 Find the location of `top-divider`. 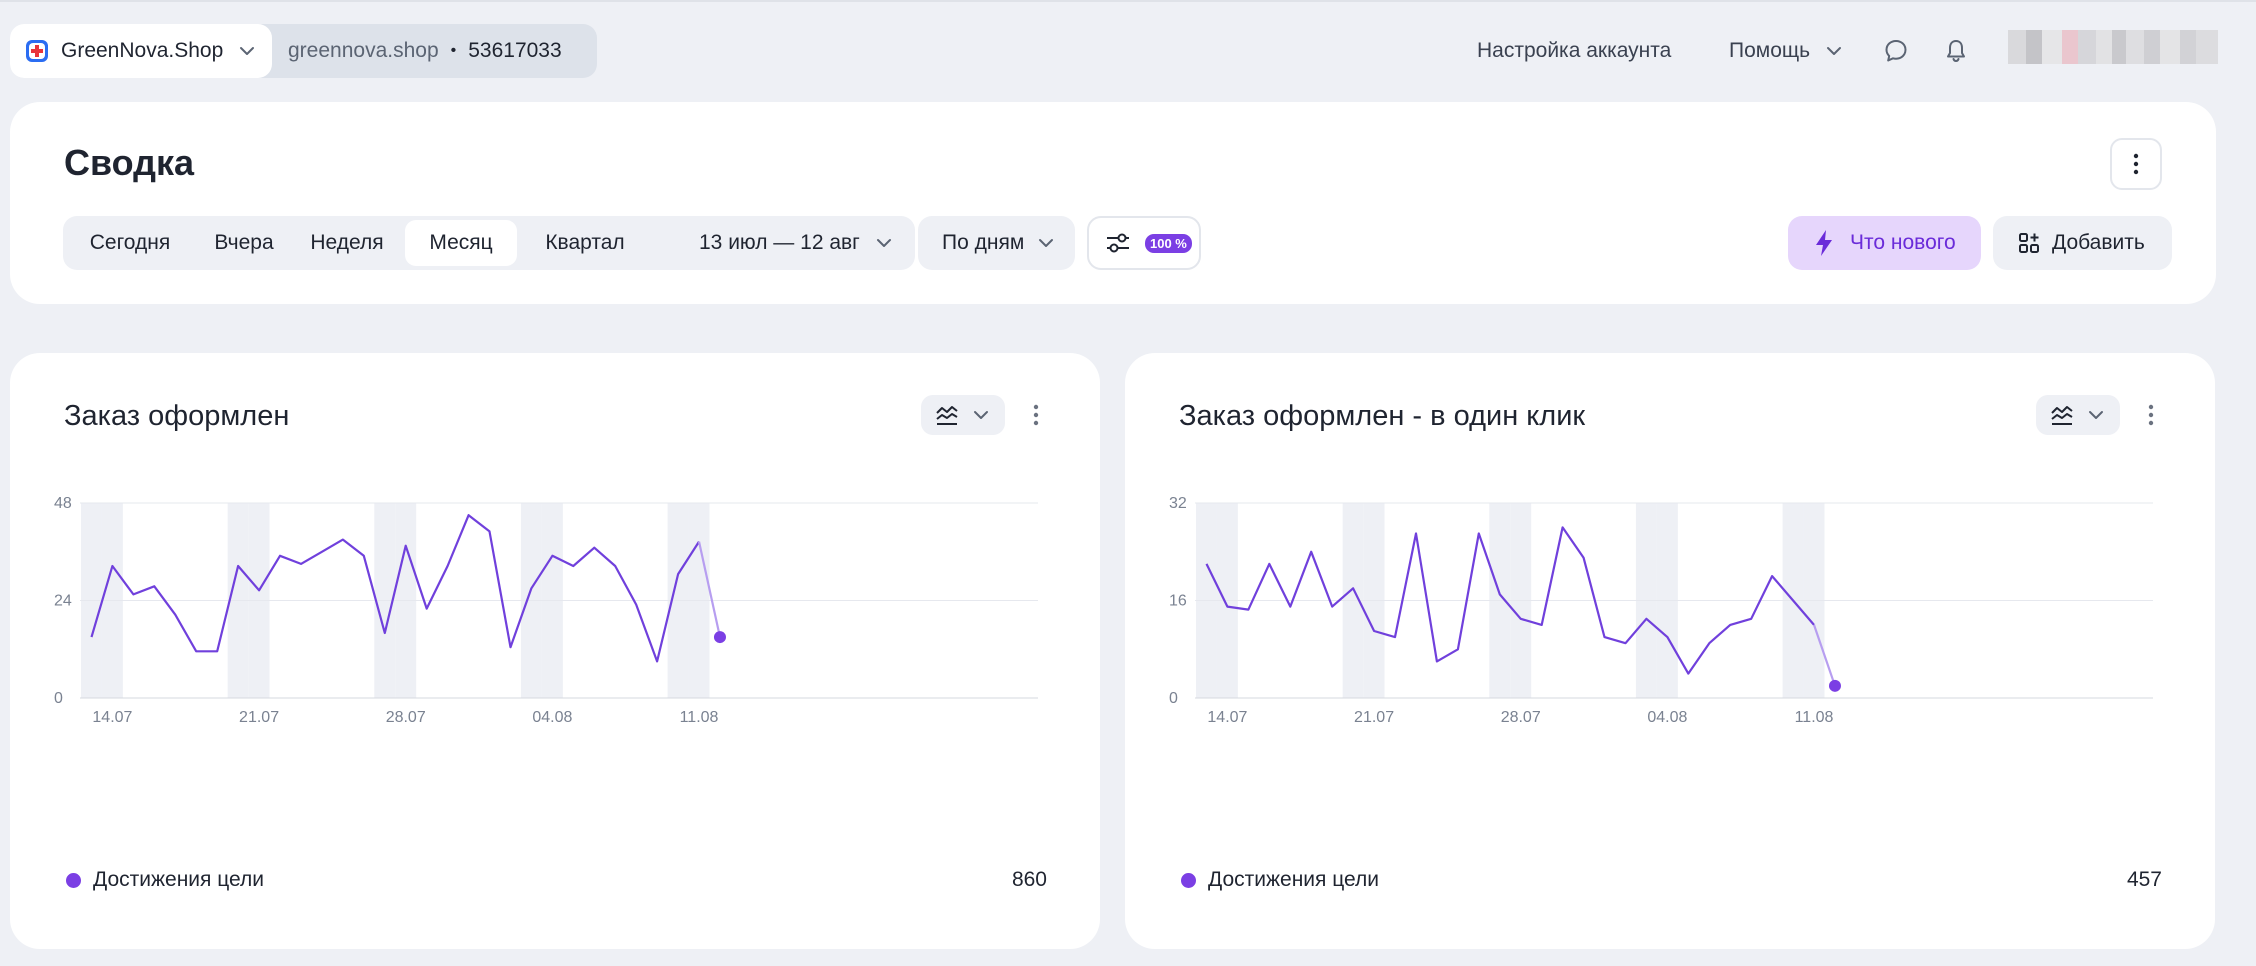

top-divider is located at coordinates (1128, 1).